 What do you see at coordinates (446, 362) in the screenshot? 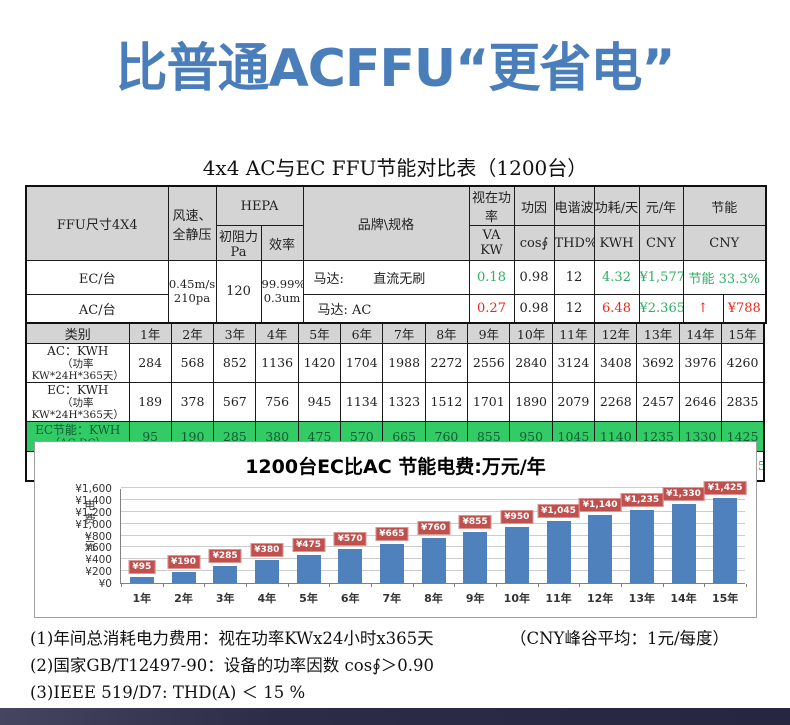
I see `year-value-cell: 2272` at bounding box center [446, 362].